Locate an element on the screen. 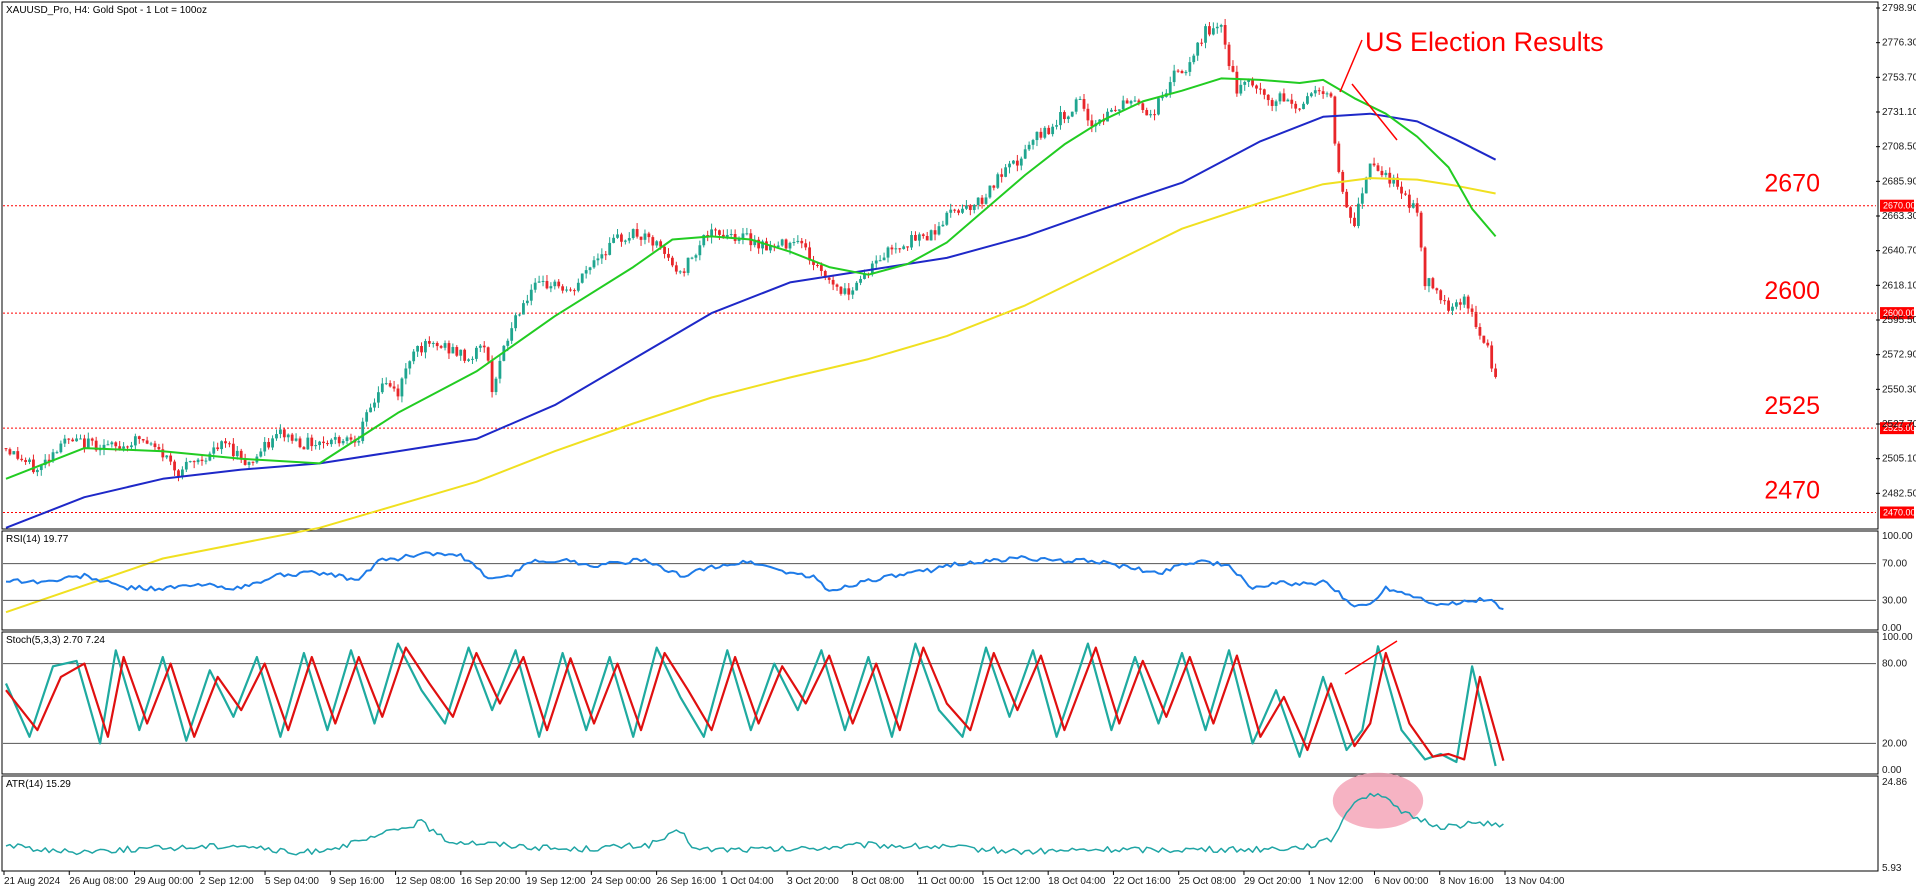 Image resolution: width=1916 pixels, height=888 pixels. price-tick-label: 2505.10 is located at coordinates (1899, 459).